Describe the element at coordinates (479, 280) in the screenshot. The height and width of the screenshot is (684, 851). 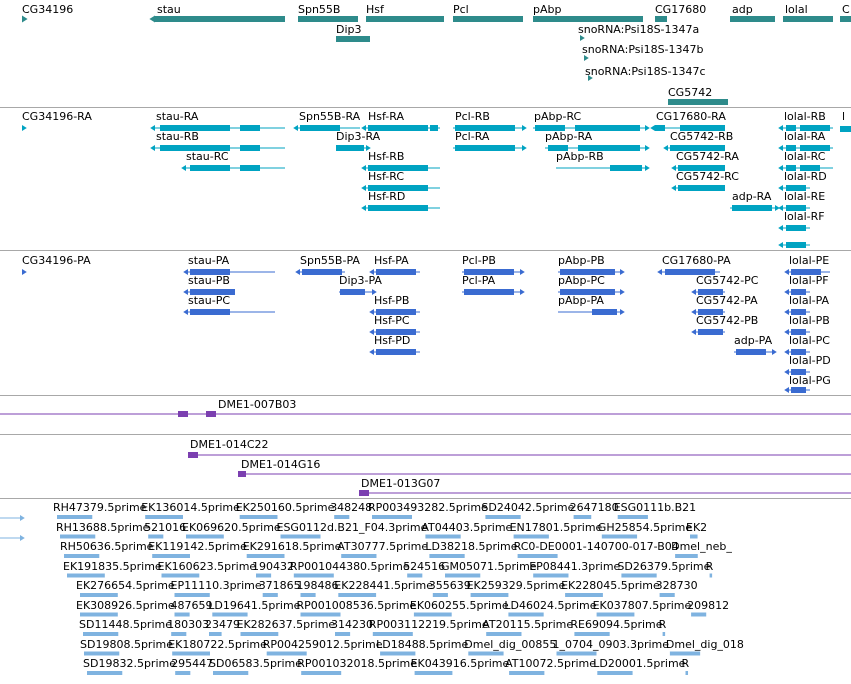
I see `protein-label: Pcl-PA` at that location.